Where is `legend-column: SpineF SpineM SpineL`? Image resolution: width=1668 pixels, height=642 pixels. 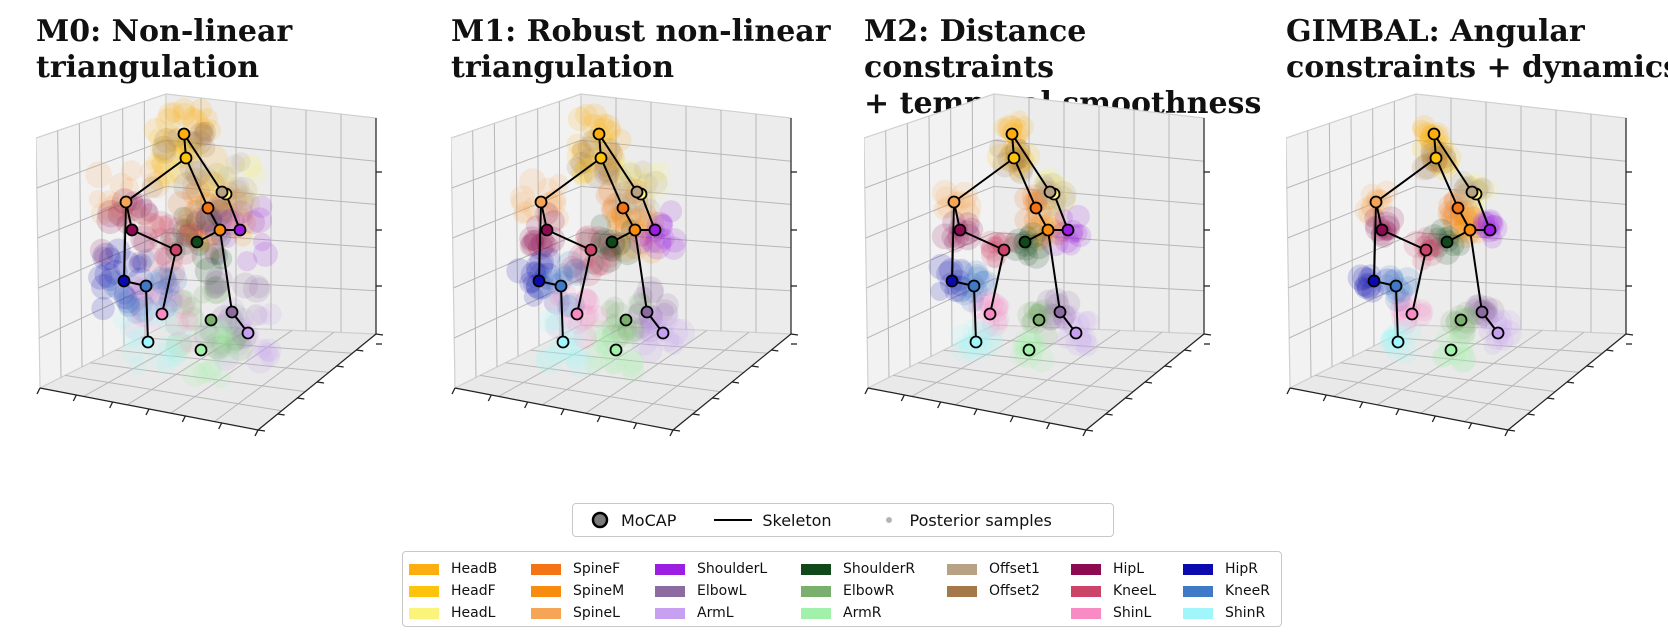
legend-column: SpineF SpineM SpineL is located at coordinates (577, 591).